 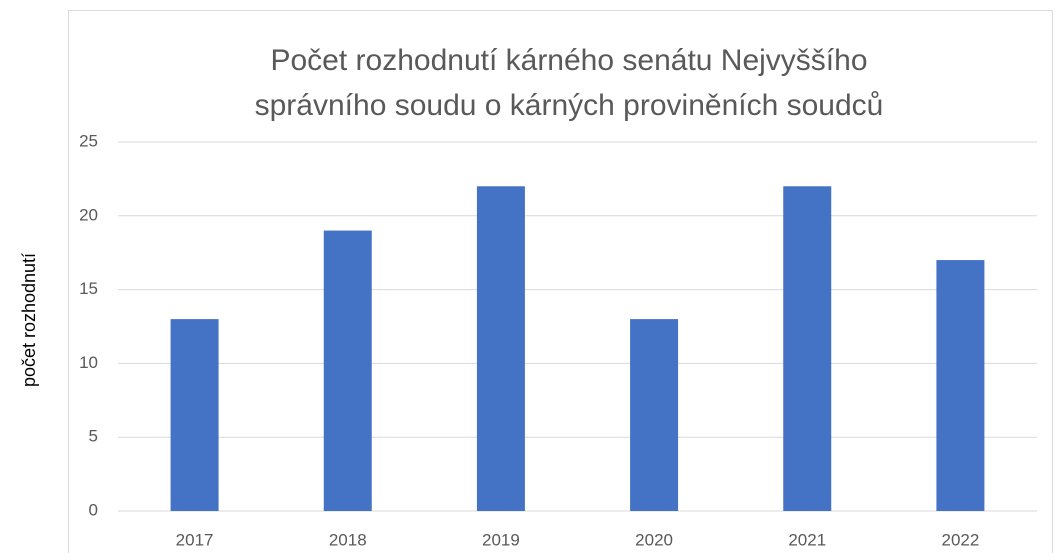 I want to click on x-tick-label: 2017, so click(x=195, y=539).